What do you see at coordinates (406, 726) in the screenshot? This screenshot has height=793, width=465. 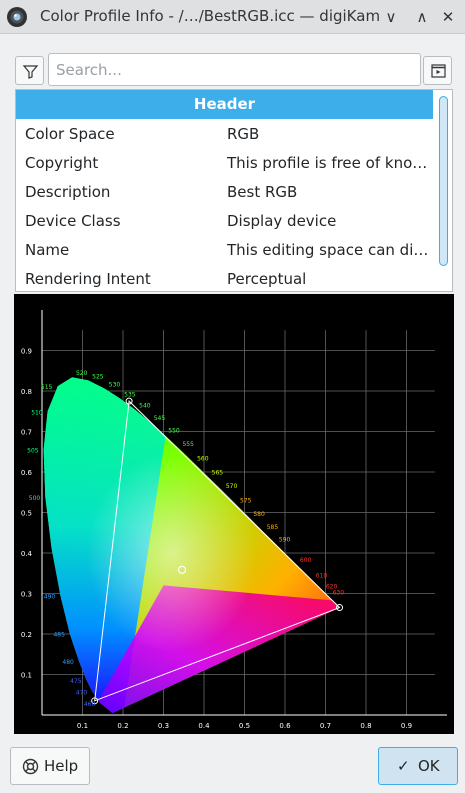 I see `x-tick-label: 0.9` at bounding box center [406, 726].